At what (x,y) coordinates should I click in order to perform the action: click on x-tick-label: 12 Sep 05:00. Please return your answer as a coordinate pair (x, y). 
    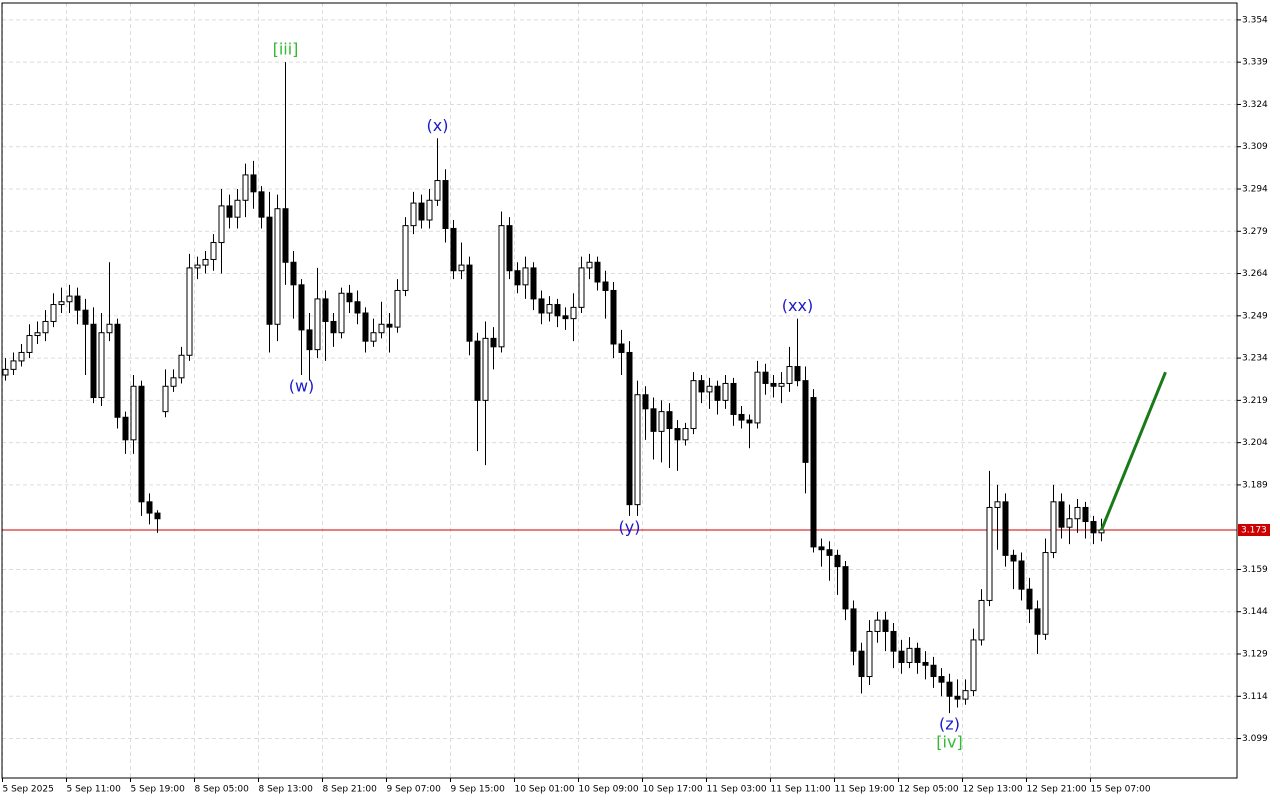
    Looking at the image, I should click on (929, 790).